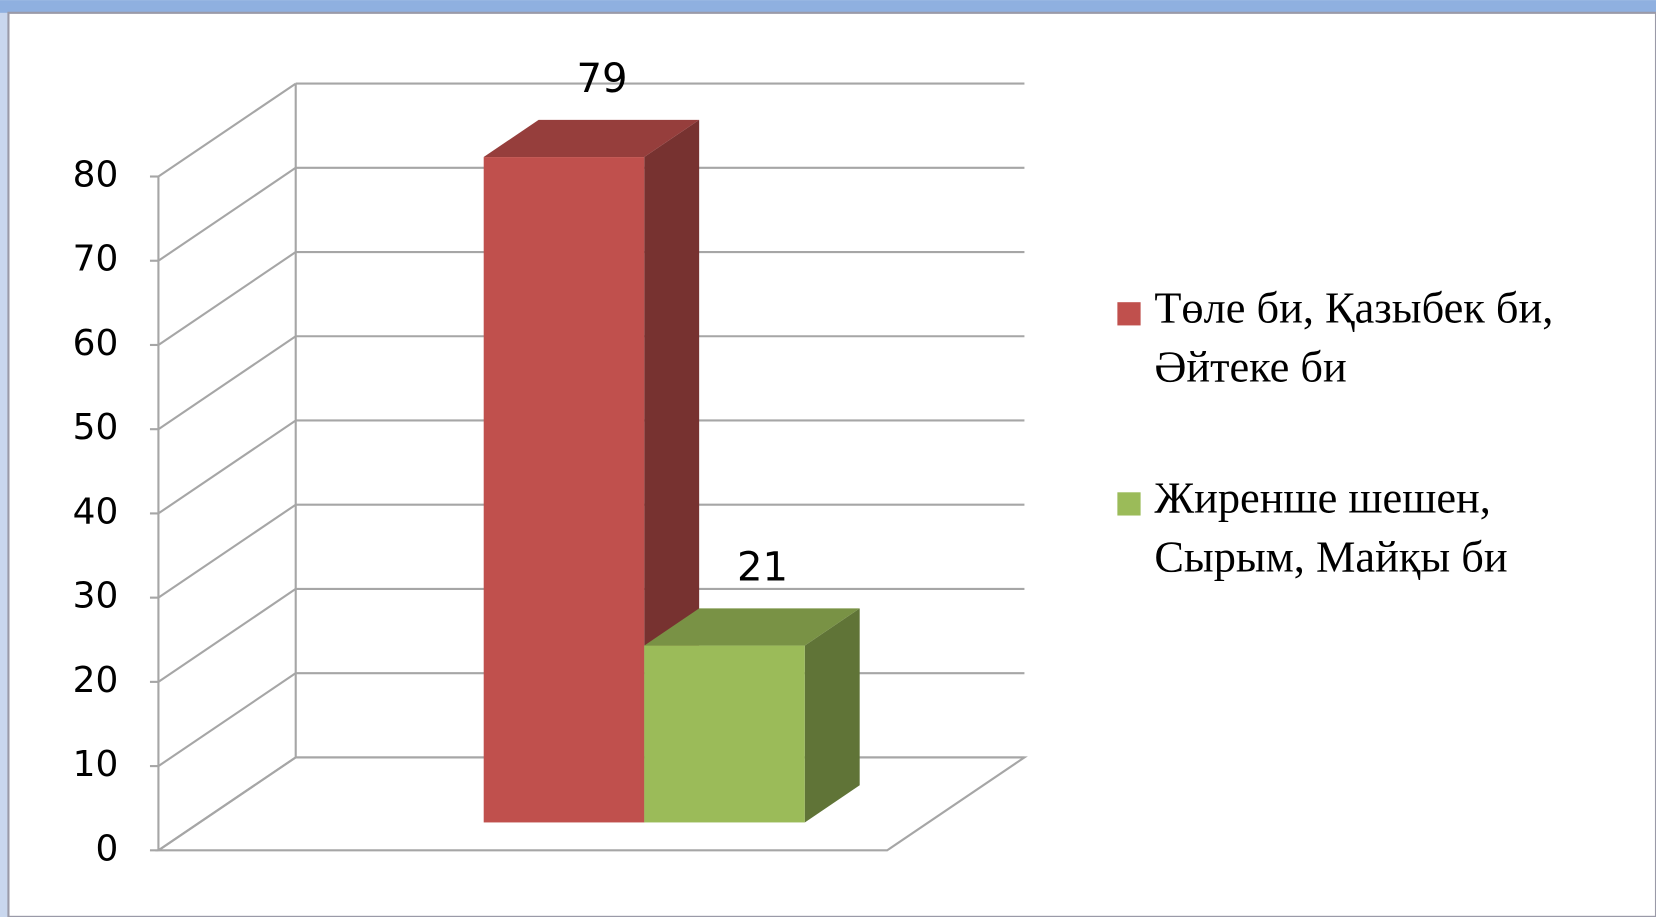 The image size is (1656, 917). I want to click on y-tick-label: 30, so click(96, 596).